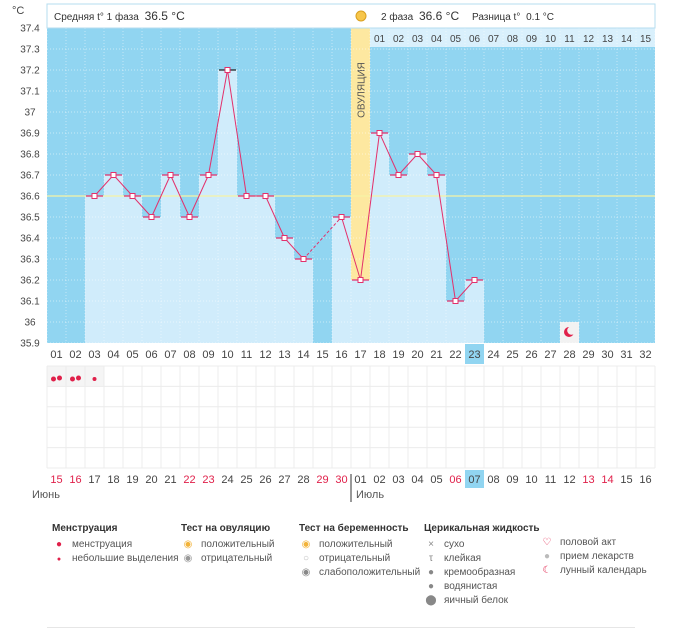  What do you see at coordinates (436, 355) in the screenshot?
I see `cycle-day-label: 21` at bounding box center [436, 355].